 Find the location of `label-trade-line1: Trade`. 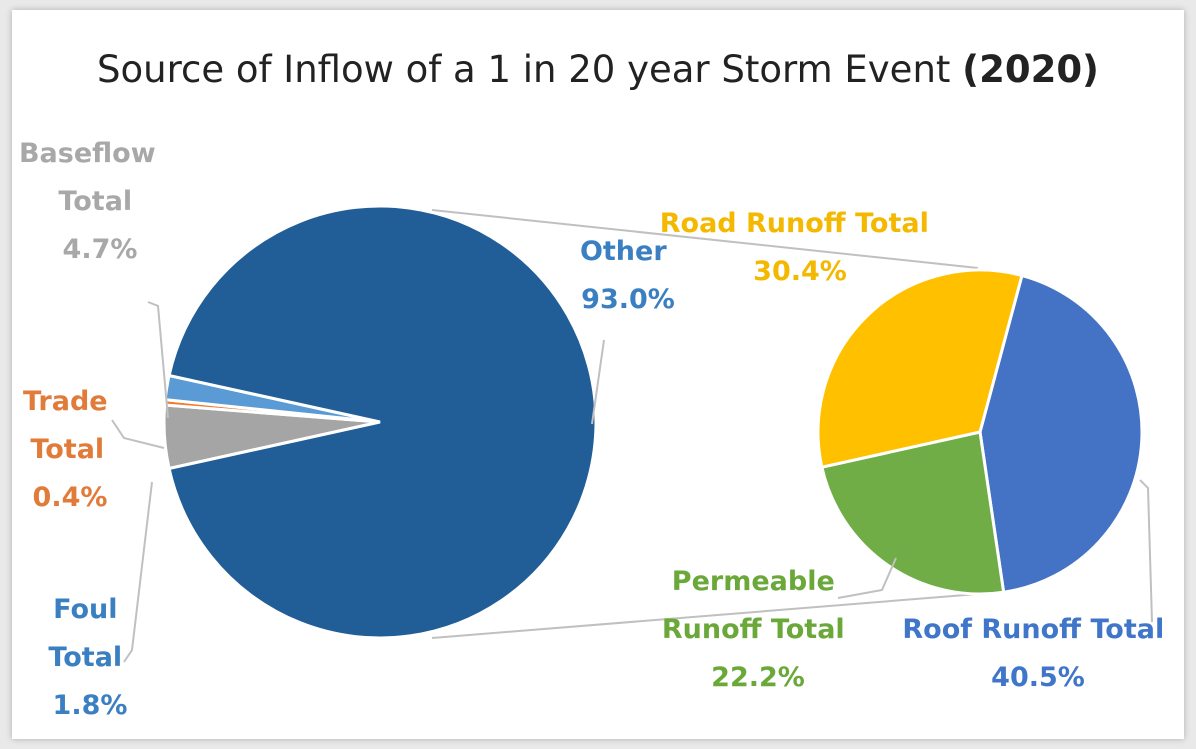

label-trade-line1: Trade is located at coordinates (65, 401).